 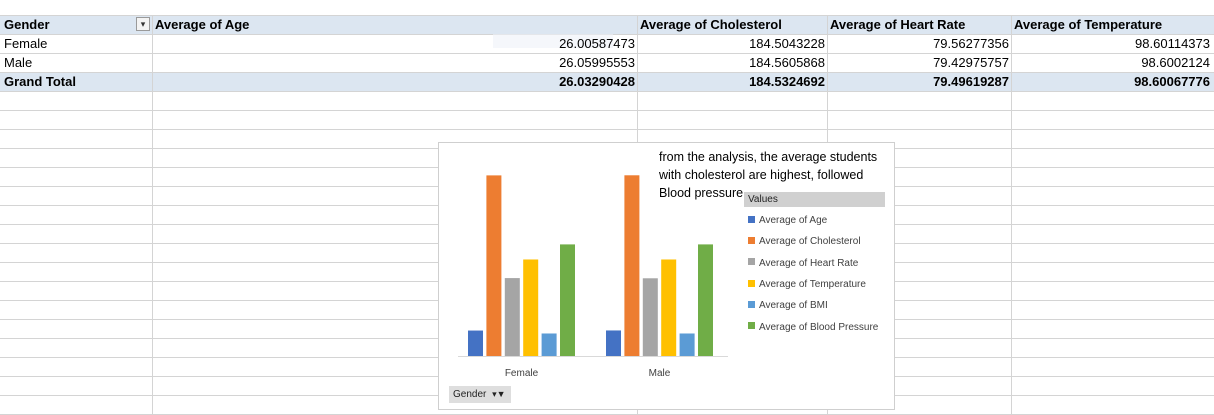 I want to click on bar-chart-plot: Female Male, so click(x=593, y=277).